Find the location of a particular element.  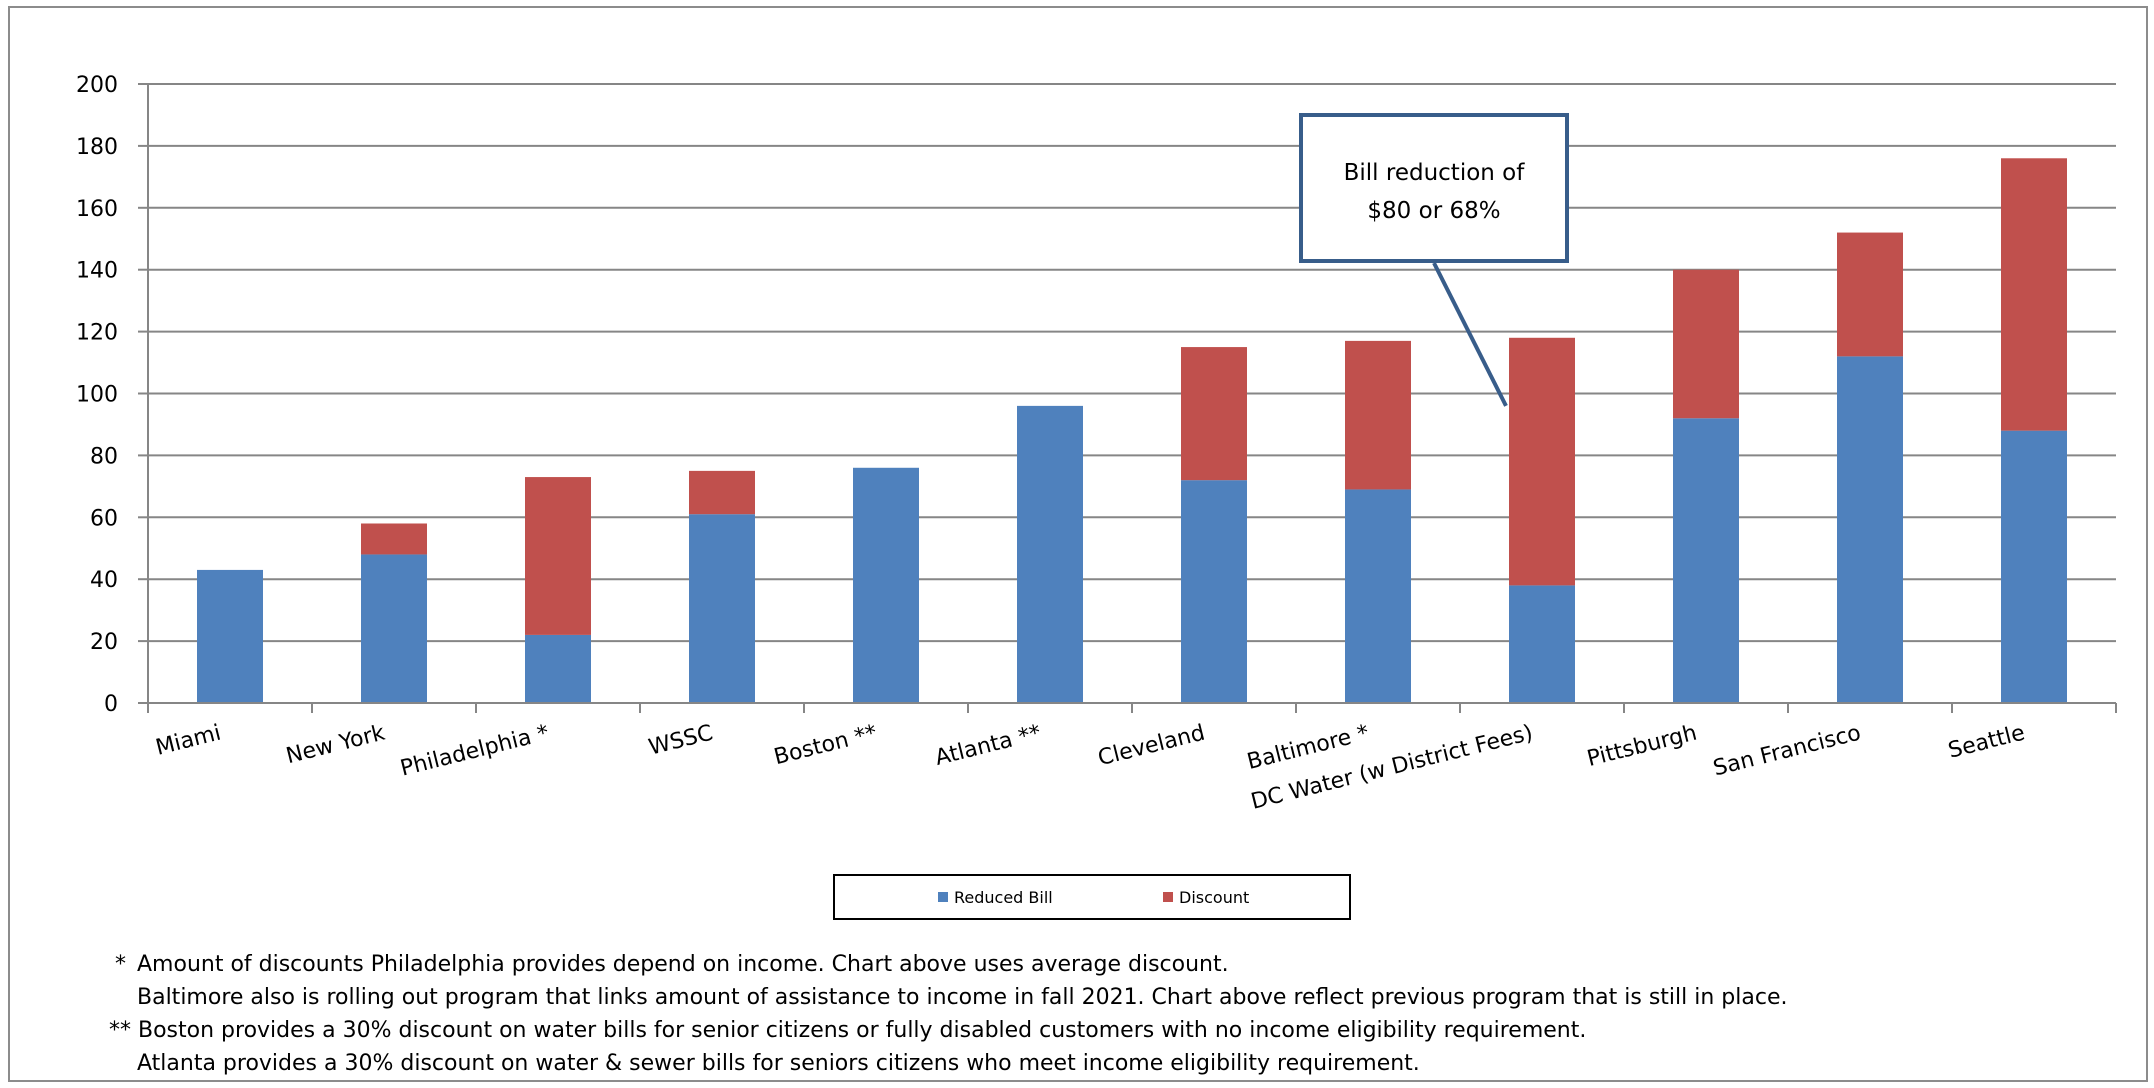

bar-reduced-bill-baltimore is located at coordinates (1378, 596).